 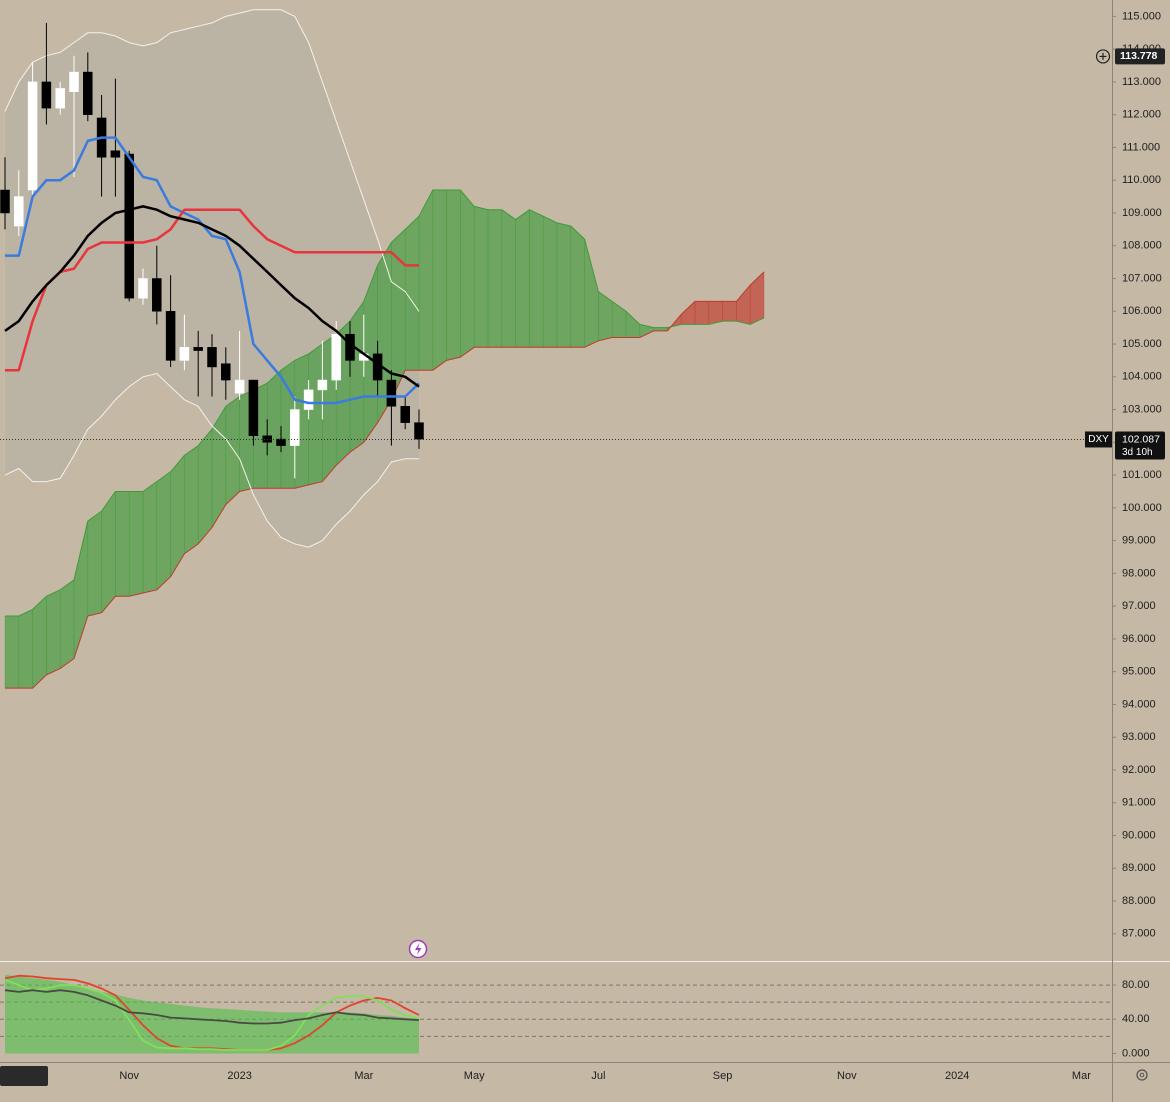 I want to click on y-tick-label: 89.000, so click(x=1139, y=868).